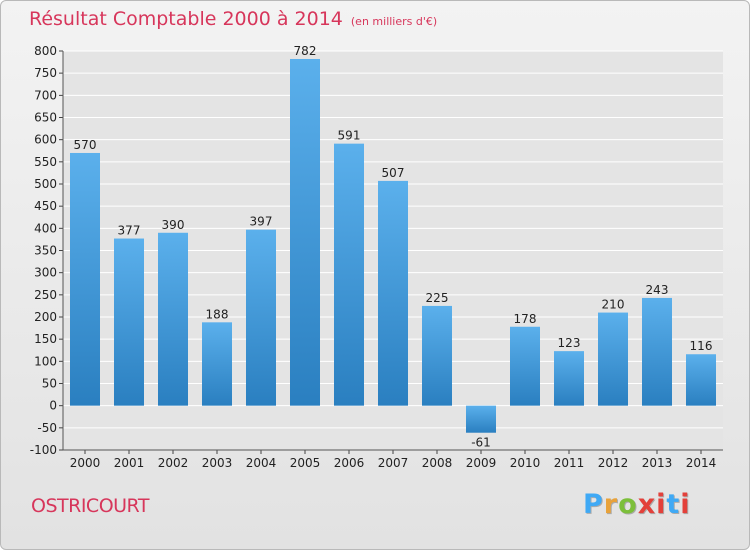 This screenshot has width=750, height=550. I want to click on x-tick-label-2009: 2009, so click(481, 463).